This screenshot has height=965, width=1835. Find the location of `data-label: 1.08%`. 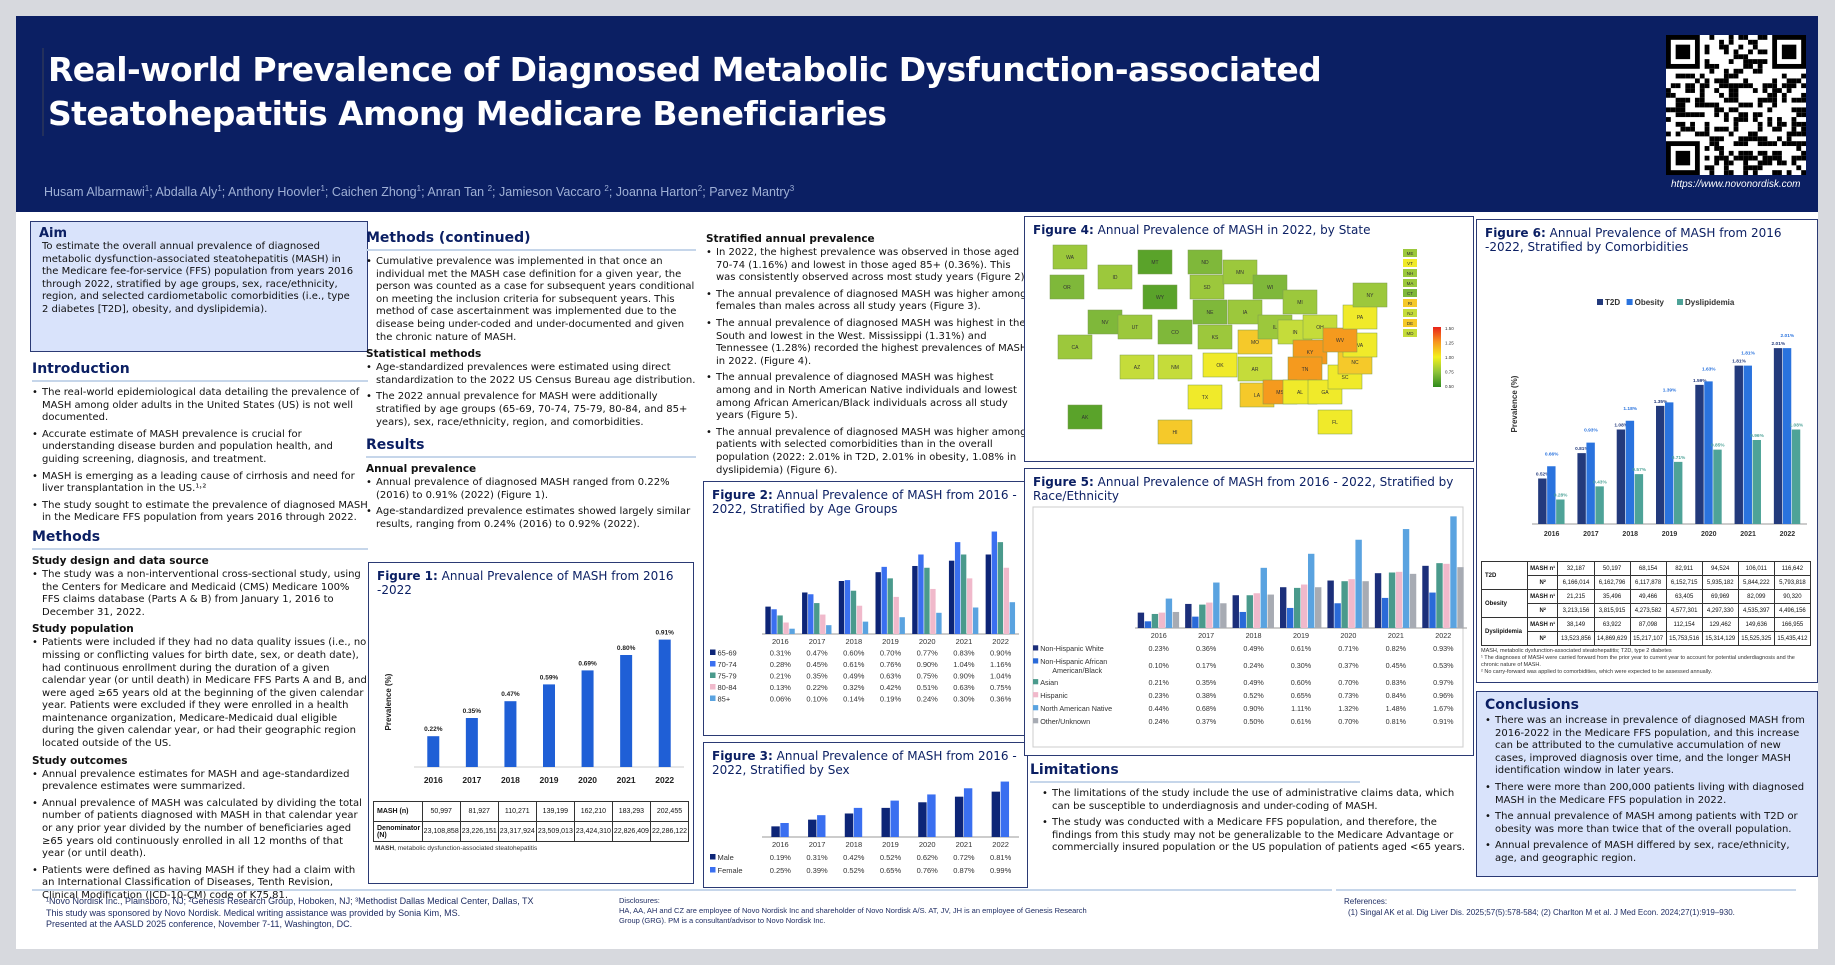

data-label: 1.08% is located at coordinates (1797, 426).